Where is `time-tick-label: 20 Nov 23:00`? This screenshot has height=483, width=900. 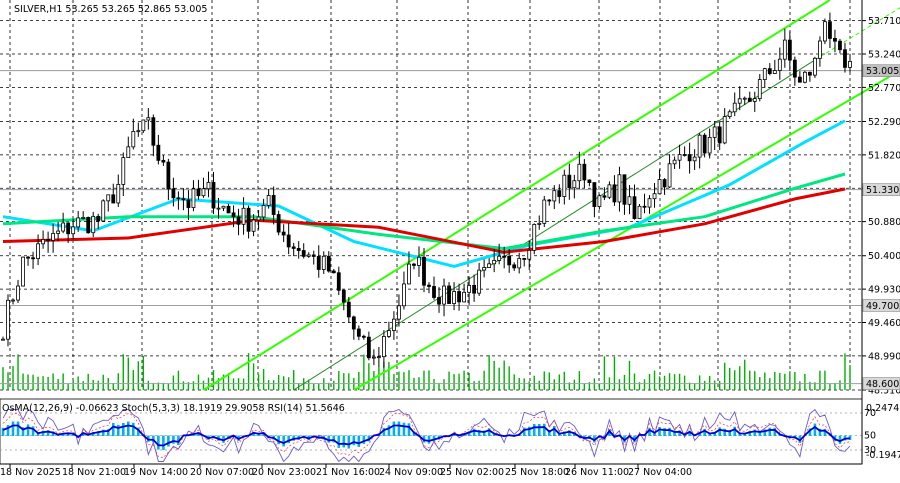 time-tick-label: 20 Nov 23:00 is located at coordinates (284, 472).